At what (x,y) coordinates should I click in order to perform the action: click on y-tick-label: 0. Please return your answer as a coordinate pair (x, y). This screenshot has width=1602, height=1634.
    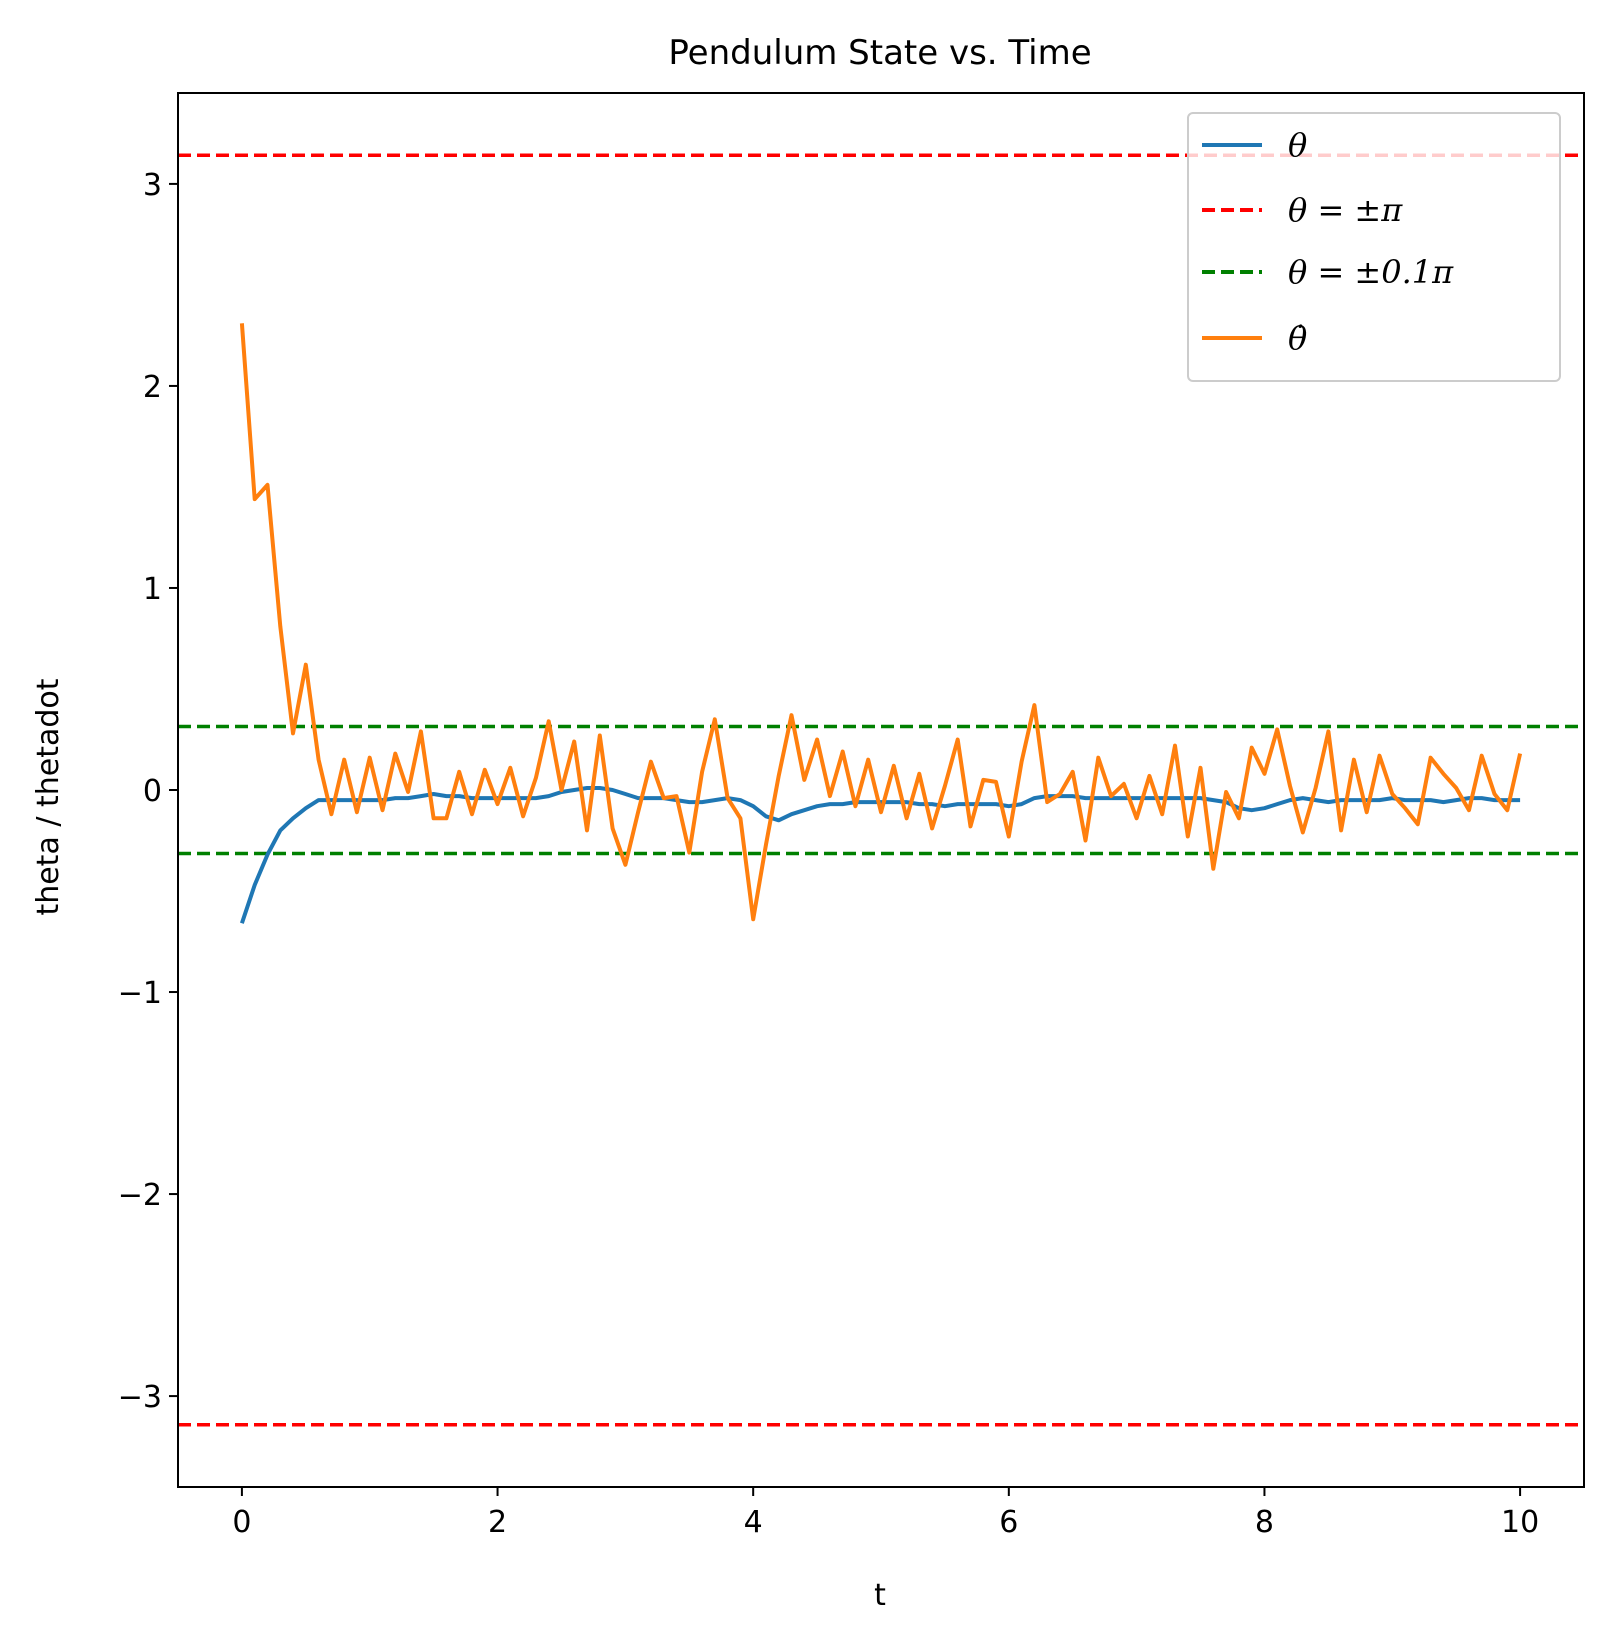
    Looking at the image, I should click on (152, 791).